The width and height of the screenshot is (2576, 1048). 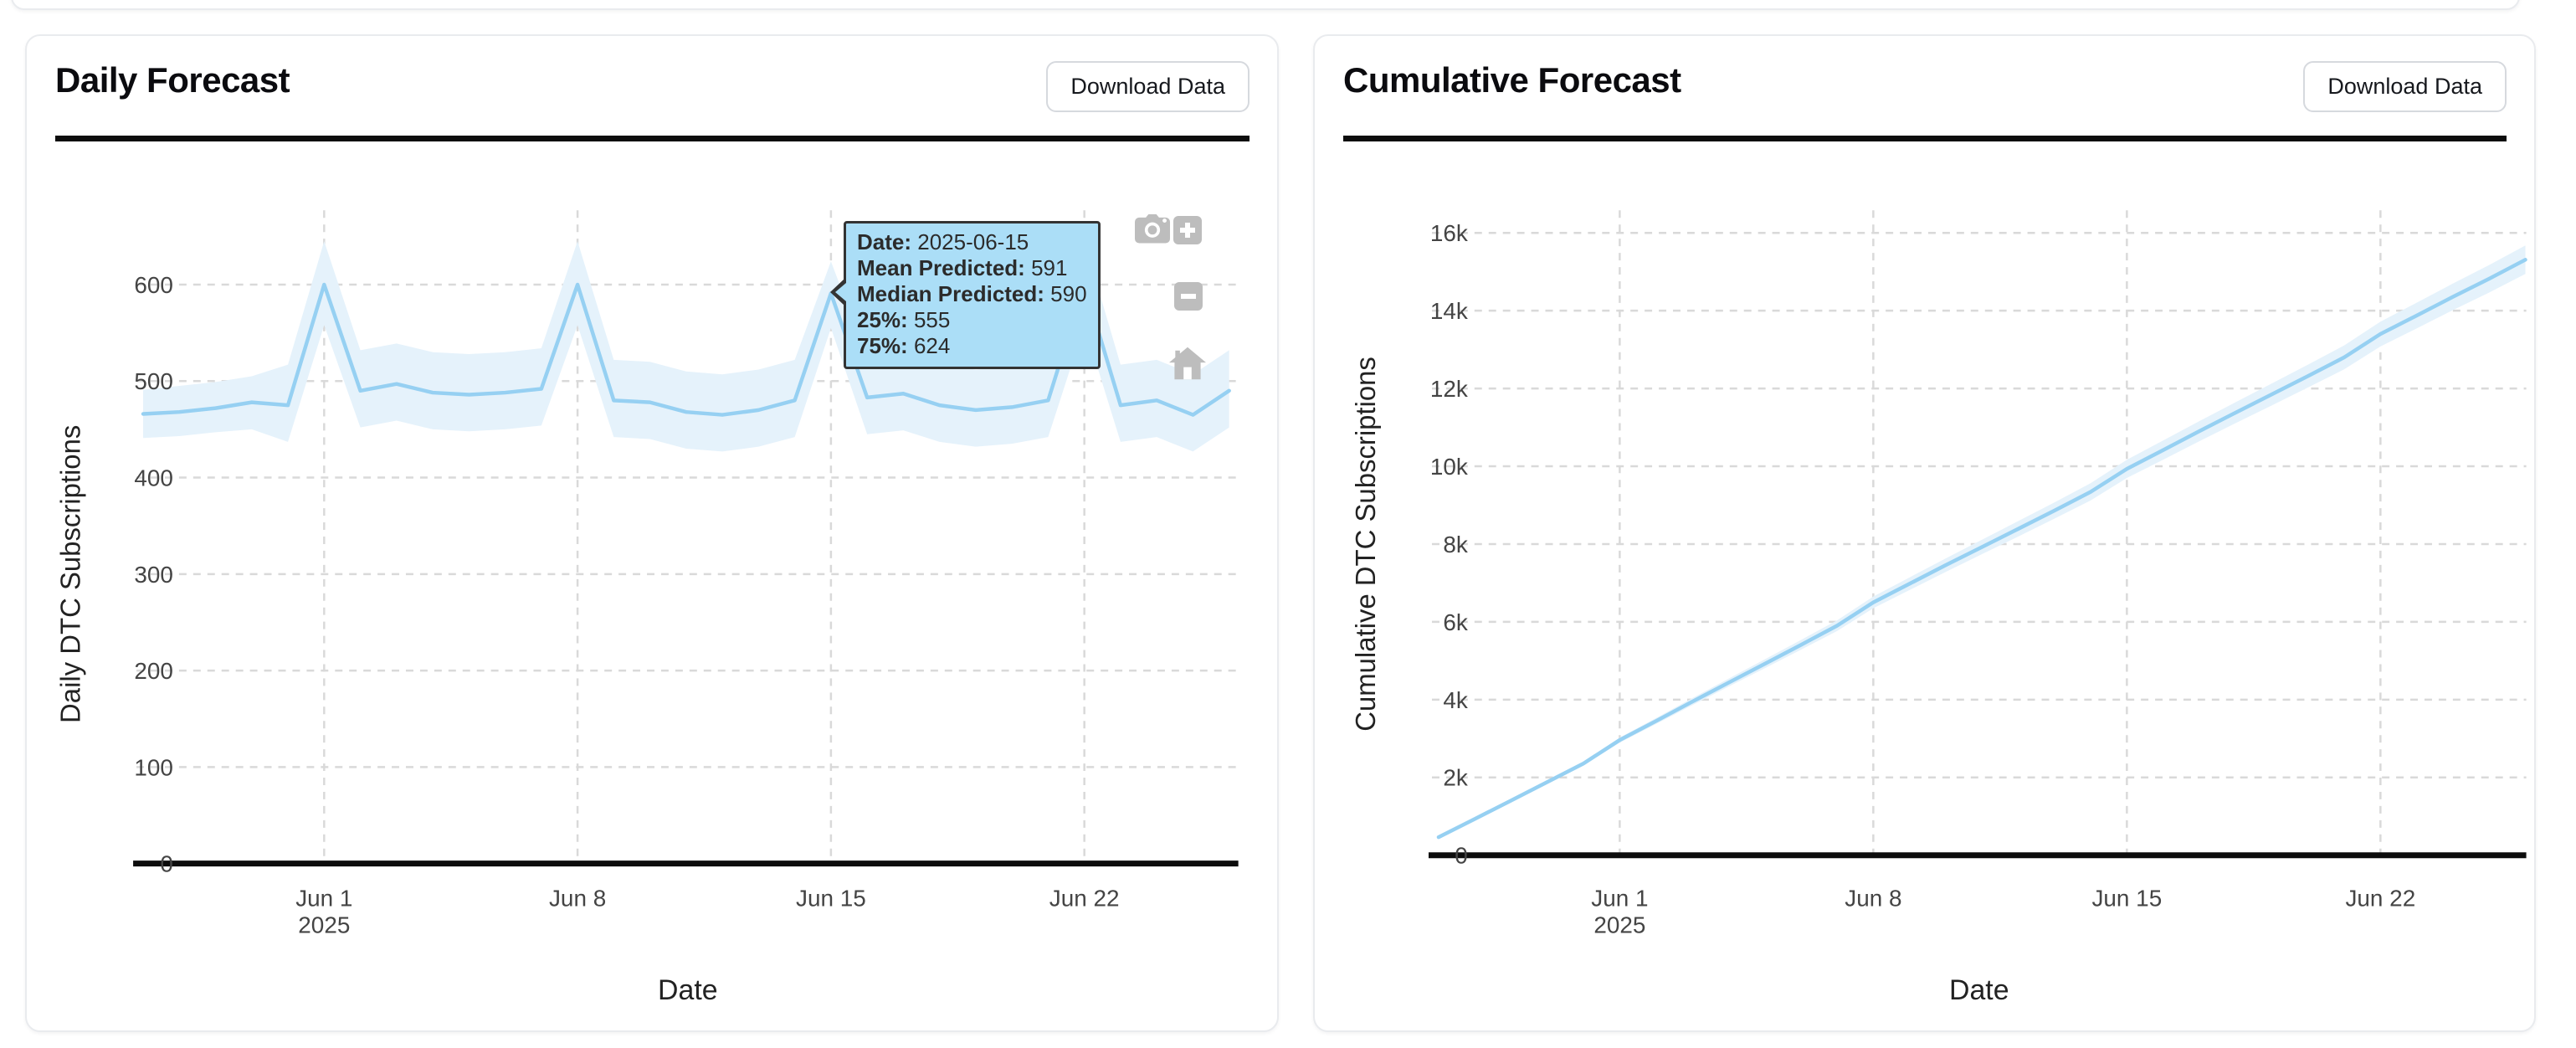 What do you see at coordinates (153, 381) in the screenshot?
I see `svg-text: 500` at bounding box center [153, 381].